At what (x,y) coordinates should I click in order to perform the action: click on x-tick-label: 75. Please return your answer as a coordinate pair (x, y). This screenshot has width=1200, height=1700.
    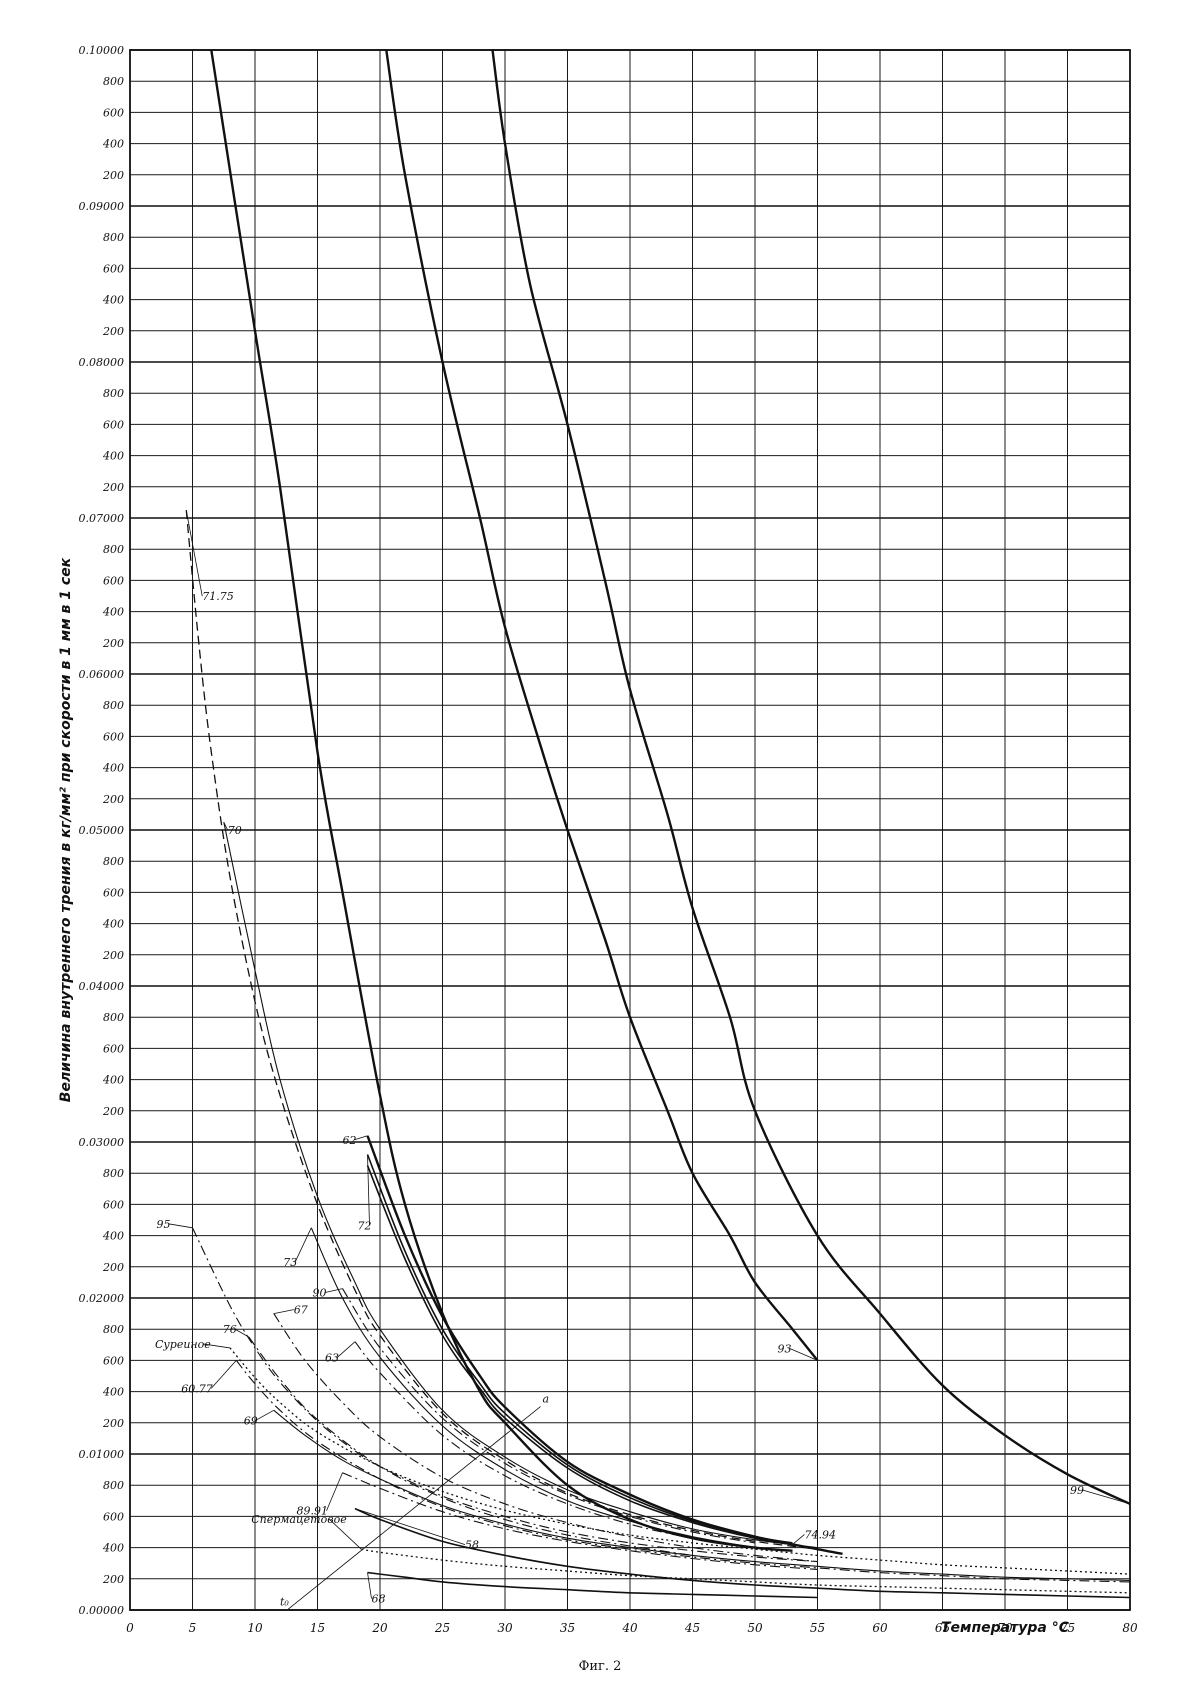
    Looking at the image, I should click on (1067, 1628).